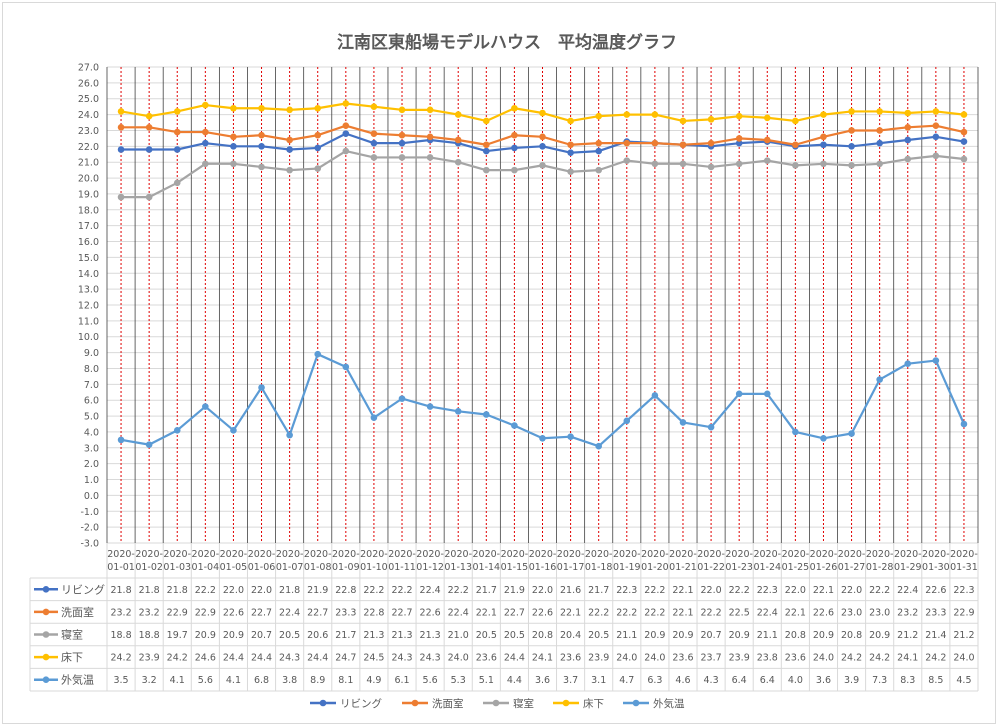 Image resolution: width=1000 pixels, height=728 pixels. Describe the element at coordinates (177, 635) in the screenshot. I see `table-cell: 19.7` at that location.